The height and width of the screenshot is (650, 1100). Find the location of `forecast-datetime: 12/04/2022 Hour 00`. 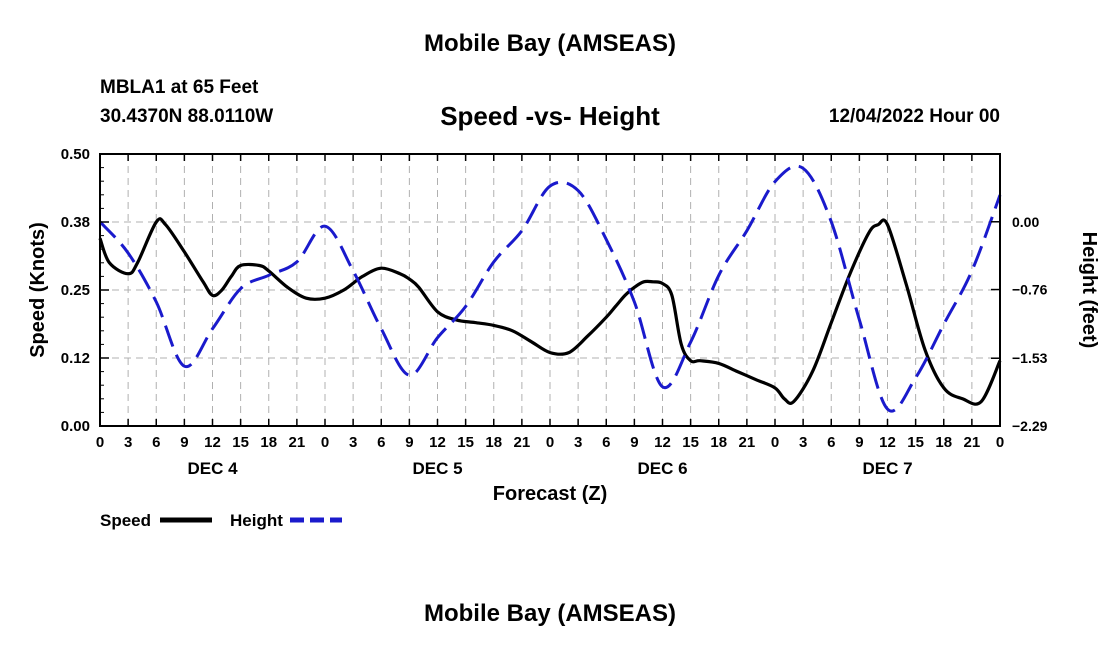

forecast-datetime: 12/04/2022 Hour 00 is located at coordinates (914, 116).